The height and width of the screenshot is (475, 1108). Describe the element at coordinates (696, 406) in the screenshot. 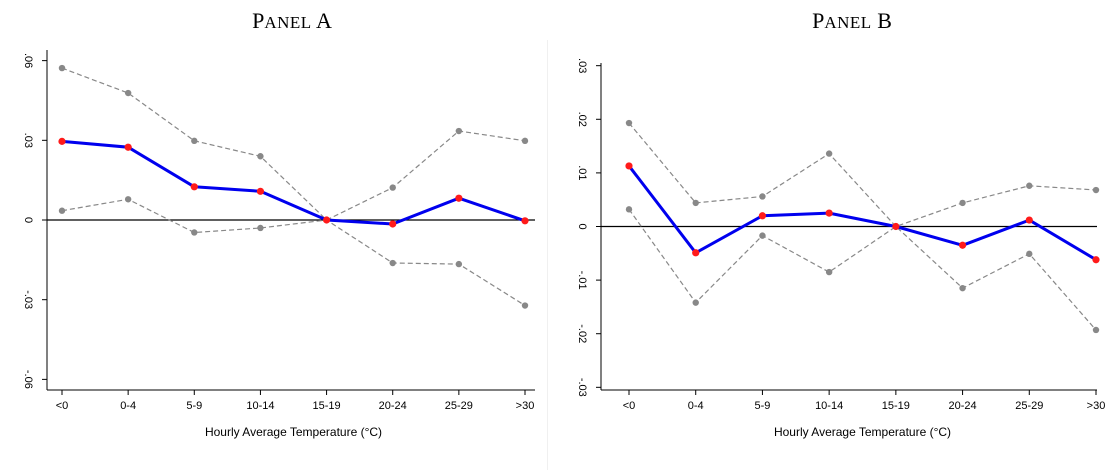

I see `panel-b-x-tick-label: 0-4` at that location.